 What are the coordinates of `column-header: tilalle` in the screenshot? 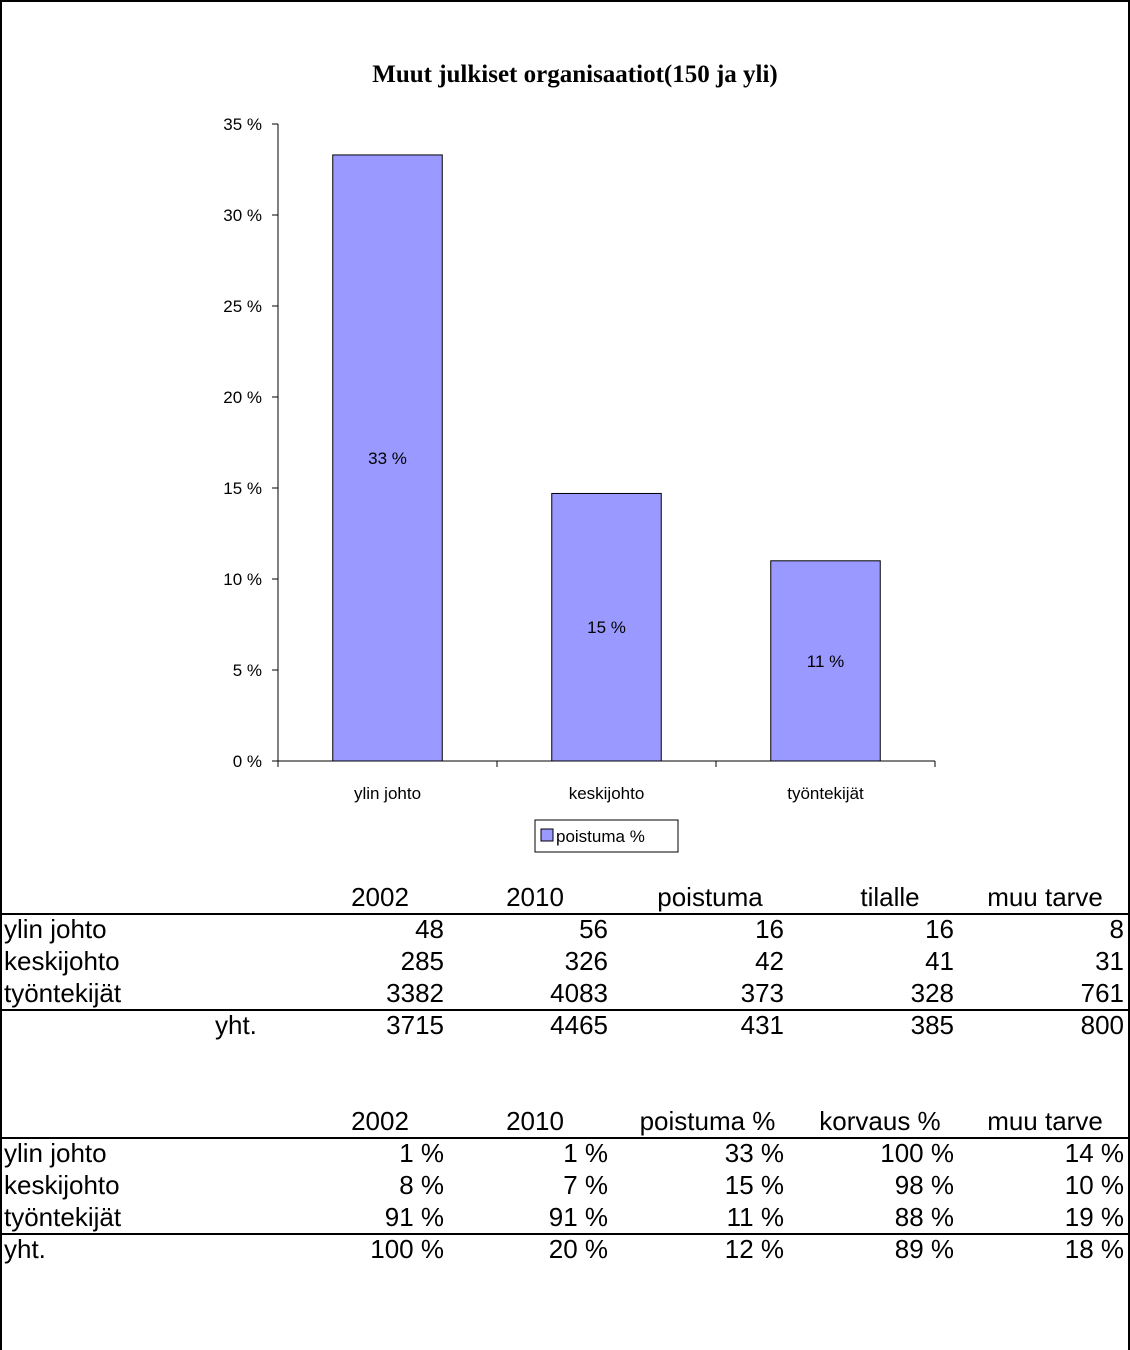 It's located at (890, 897).